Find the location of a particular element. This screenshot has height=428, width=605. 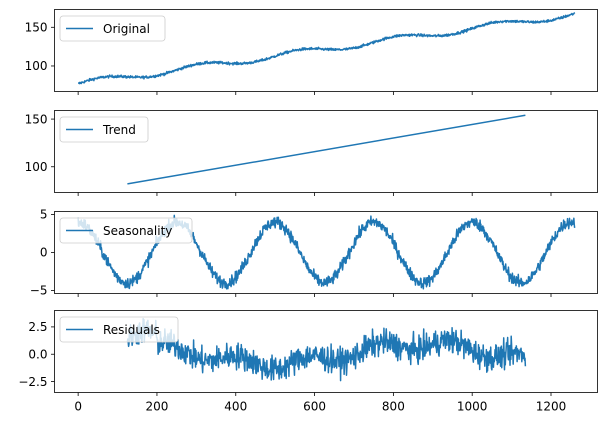

trend-series-line is located at coordinates (326, 149).